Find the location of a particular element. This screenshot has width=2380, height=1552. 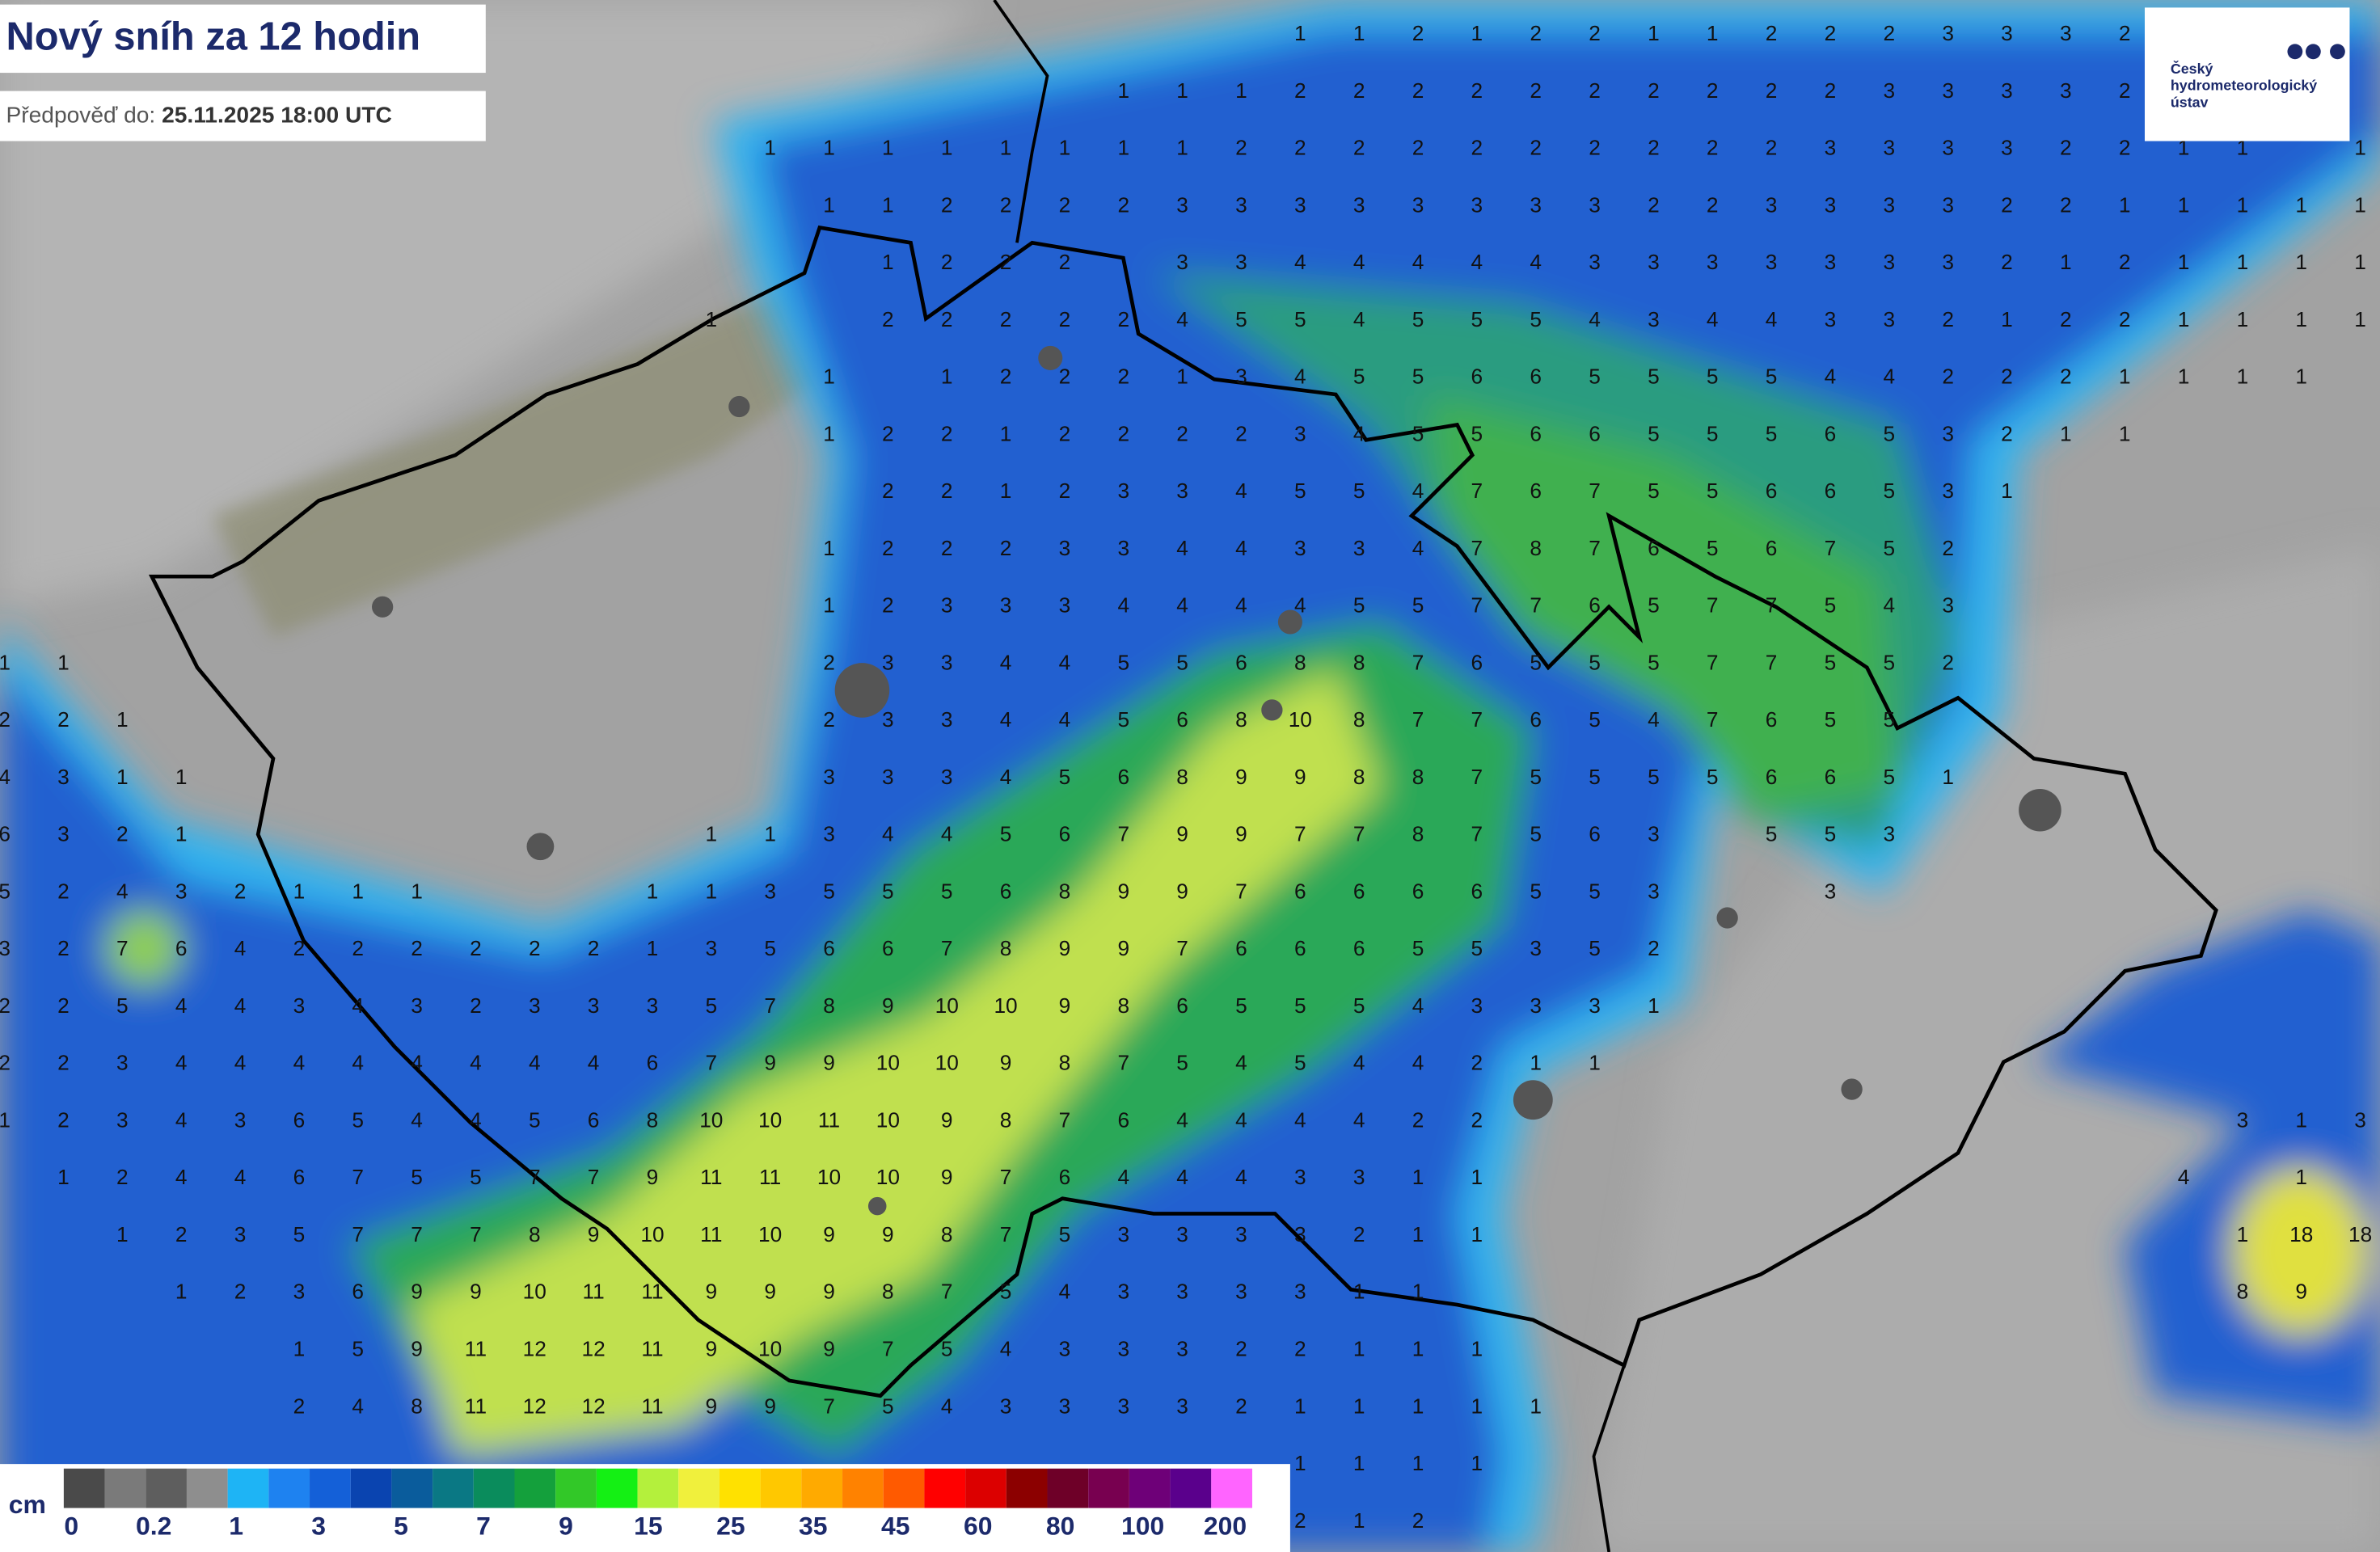

forecast-time: 25.11.2025 18:00 UTC is located at coordinates (277, 116).